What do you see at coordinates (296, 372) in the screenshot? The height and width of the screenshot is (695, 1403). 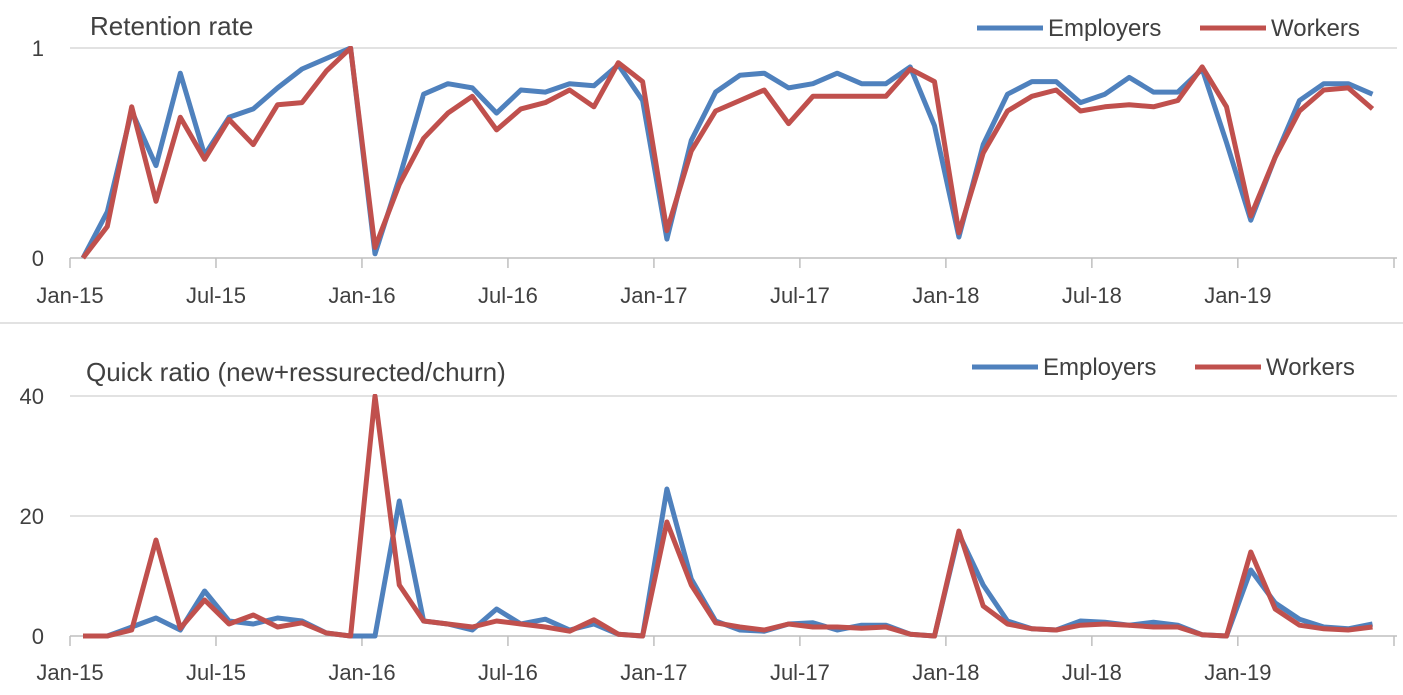 I see `chart-title: Quick ratio (new+ressurected/churn)` at bounding box center [296, 372].